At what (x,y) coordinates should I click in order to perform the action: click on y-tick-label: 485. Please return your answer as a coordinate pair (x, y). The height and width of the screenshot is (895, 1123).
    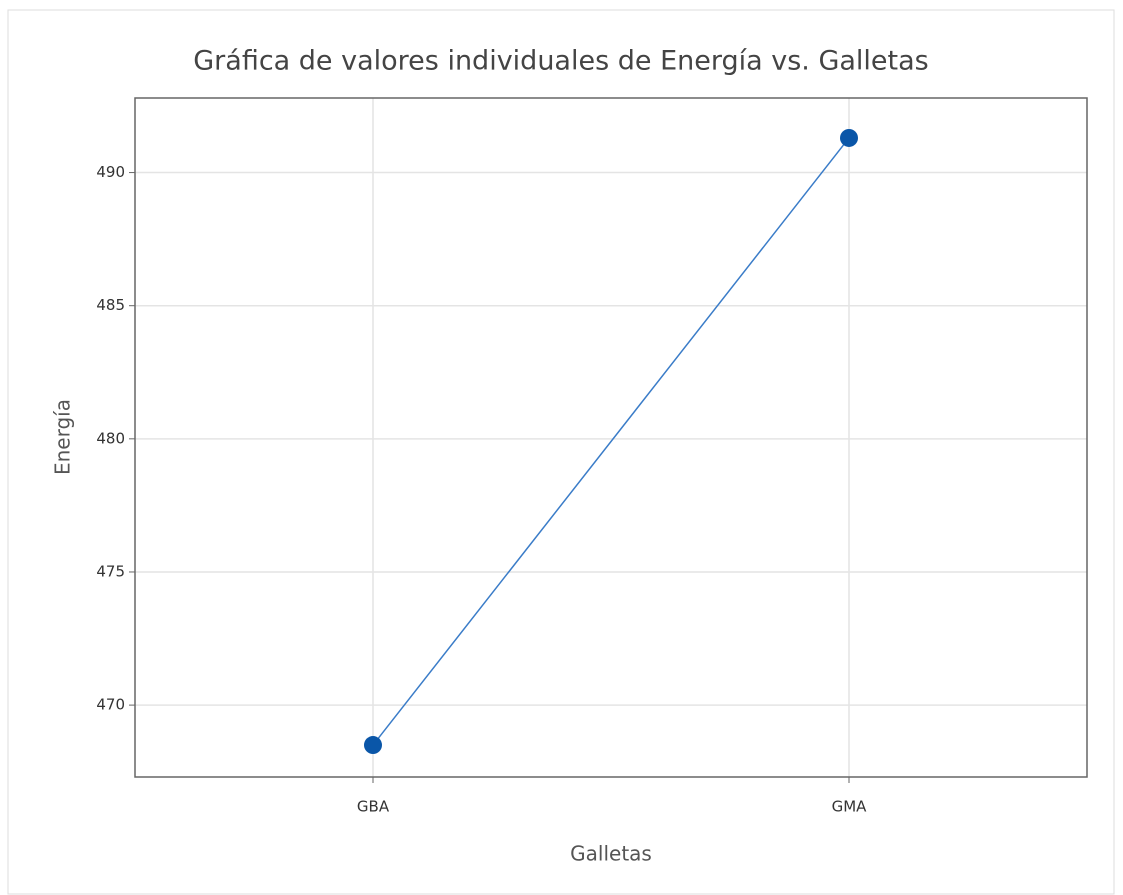
    Looking at the image, I should click on (110, 305).